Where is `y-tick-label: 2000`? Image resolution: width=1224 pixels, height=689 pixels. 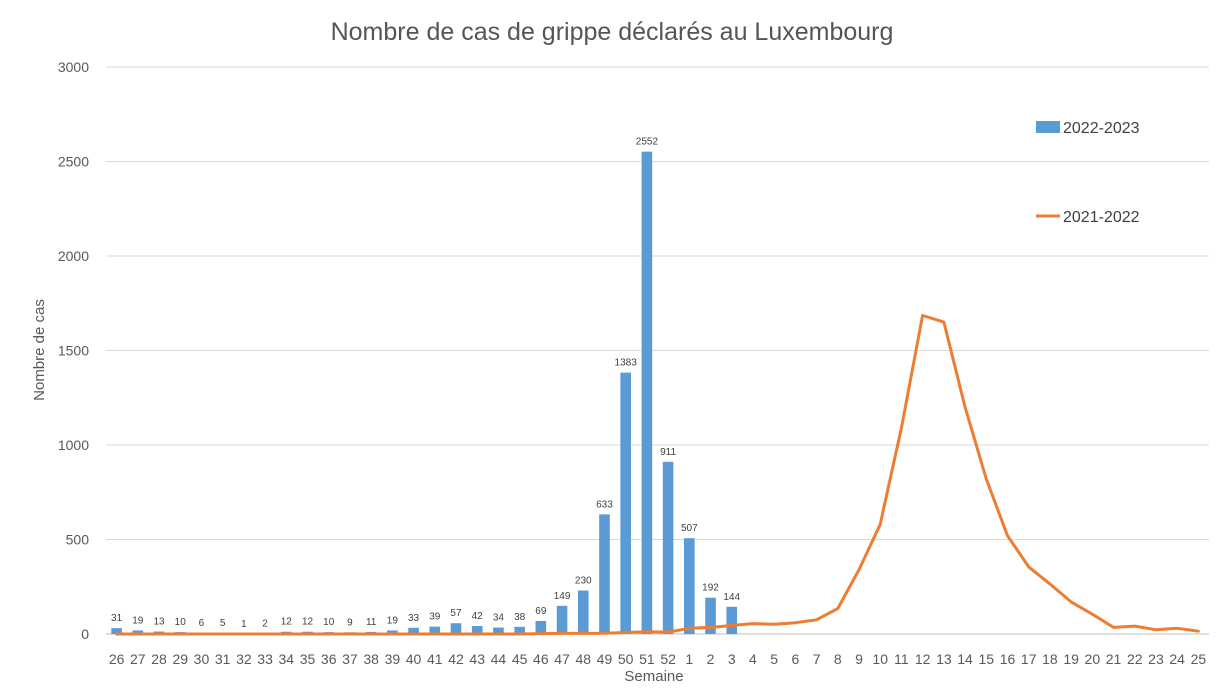
y-tick-label: 2000 is located at coordinates (73, 256).